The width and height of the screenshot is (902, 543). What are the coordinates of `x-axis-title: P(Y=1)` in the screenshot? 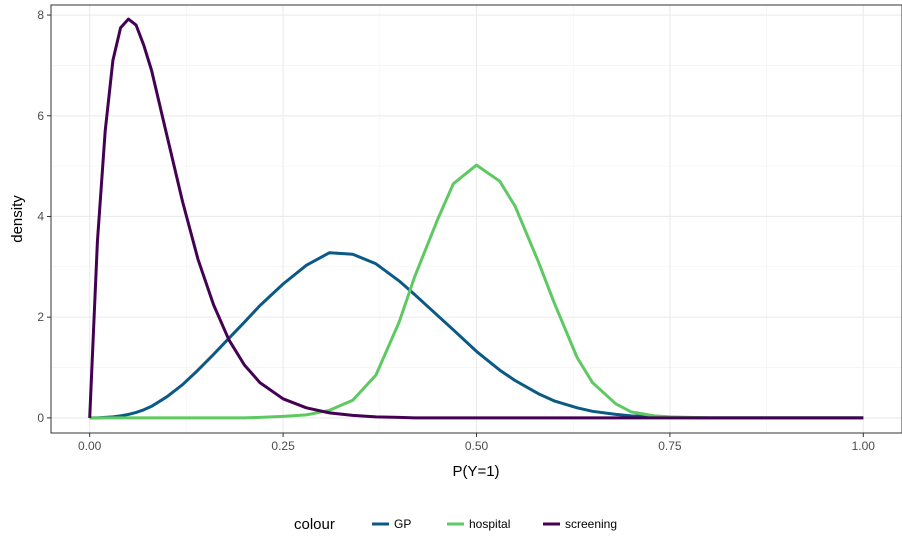 It's located at (475, 471).